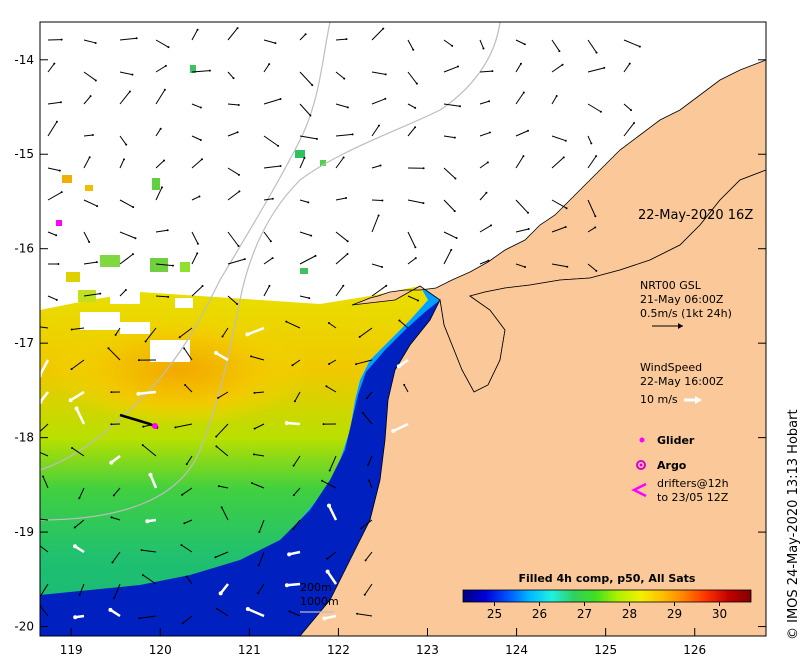  I want to click on sst-warm-core, so click(180, 370).